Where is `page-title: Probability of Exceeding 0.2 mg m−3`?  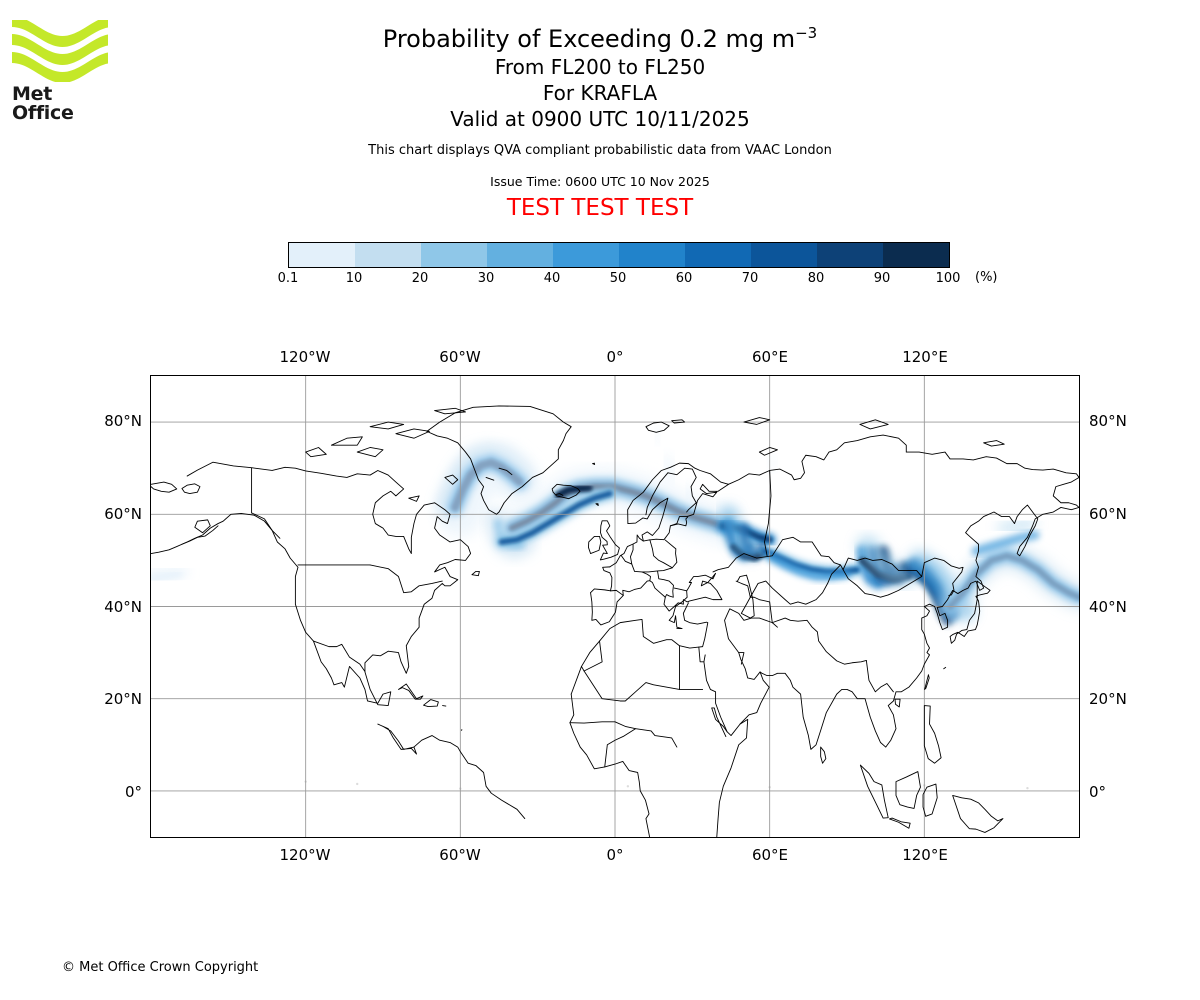
page-title: Probability of Exceeding 0.2 mg m−3 is located at coordinates (600, 39).